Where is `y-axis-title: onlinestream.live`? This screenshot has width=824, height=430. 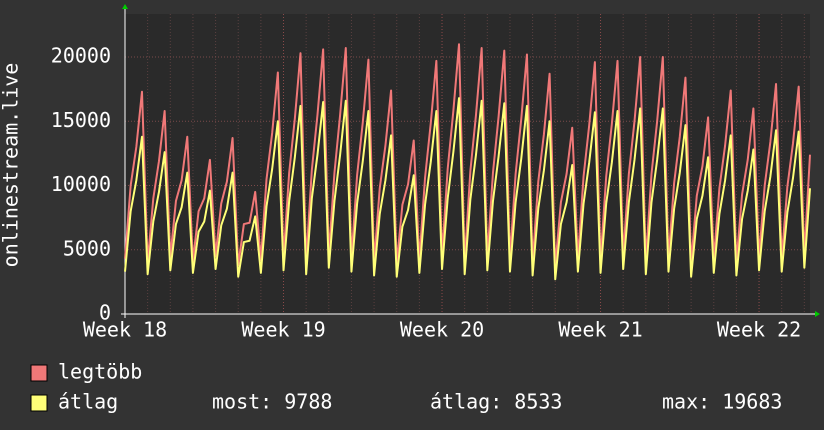
y-axis-title: onlinestream.live is located at coordinates (11, 165).